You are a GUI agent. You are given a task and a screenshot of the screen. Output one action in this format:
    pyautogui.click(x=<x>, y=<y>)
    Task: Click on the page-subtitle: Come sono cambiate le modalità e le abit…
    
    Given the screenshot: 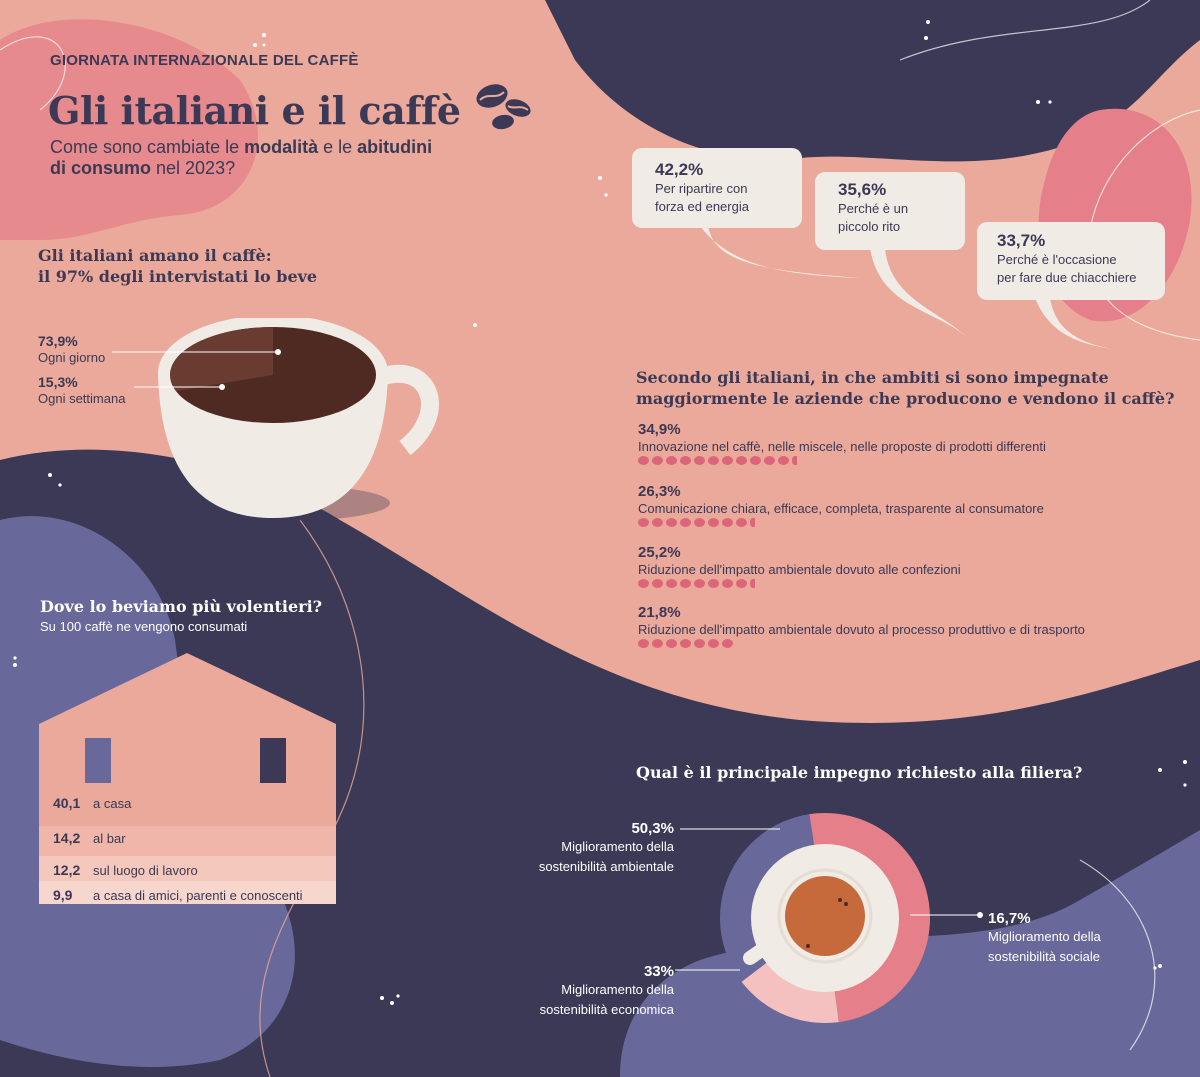 What is the action you would take?
    pyautogui.click(x=241, y=157)
    